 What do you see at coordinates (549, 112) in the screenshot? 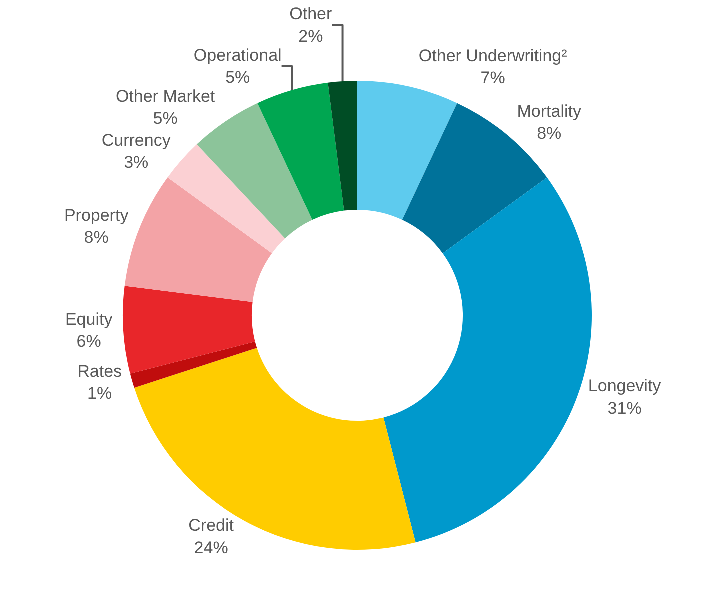
I see `slice-label: Mortality` at bounding box center [549, 112].